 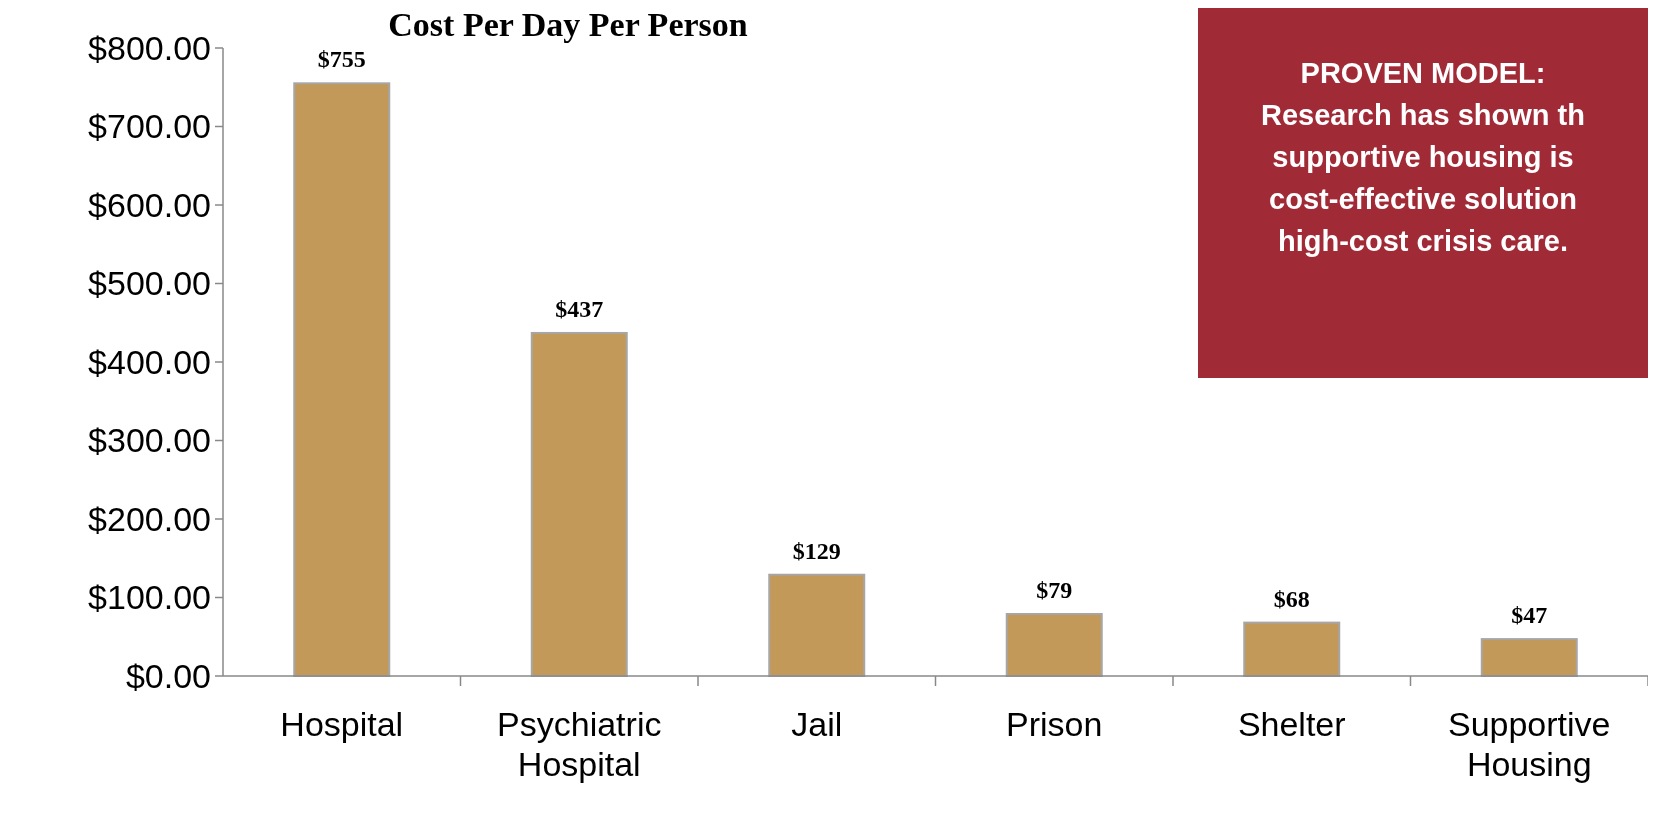 I want to click on y-tick-label: $0.00, so click(x=168, y=675).